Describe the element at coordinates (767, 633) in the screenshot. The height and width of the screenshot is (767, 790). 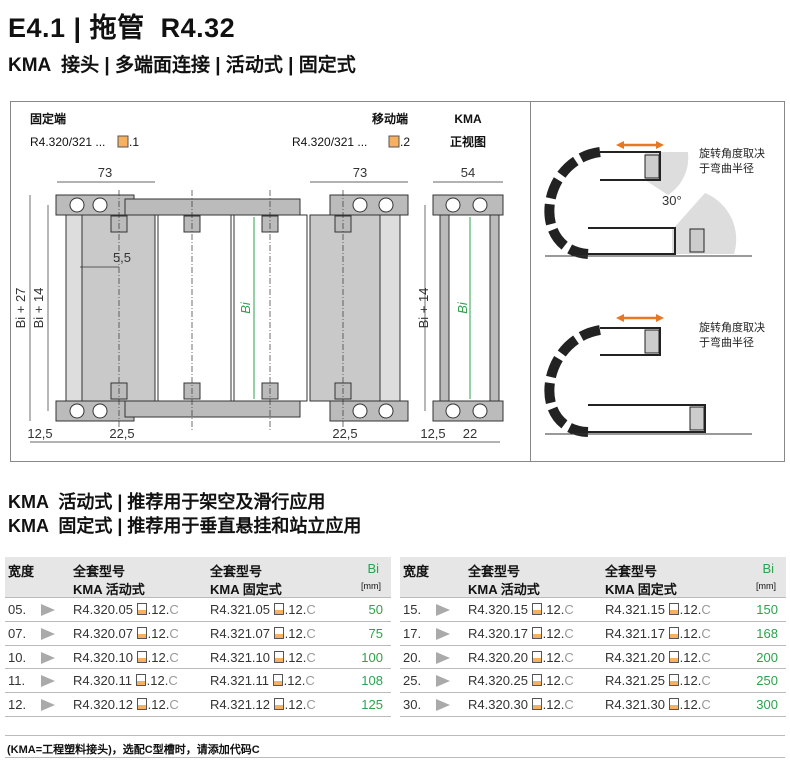
I see `bi-value: 168` at that location.